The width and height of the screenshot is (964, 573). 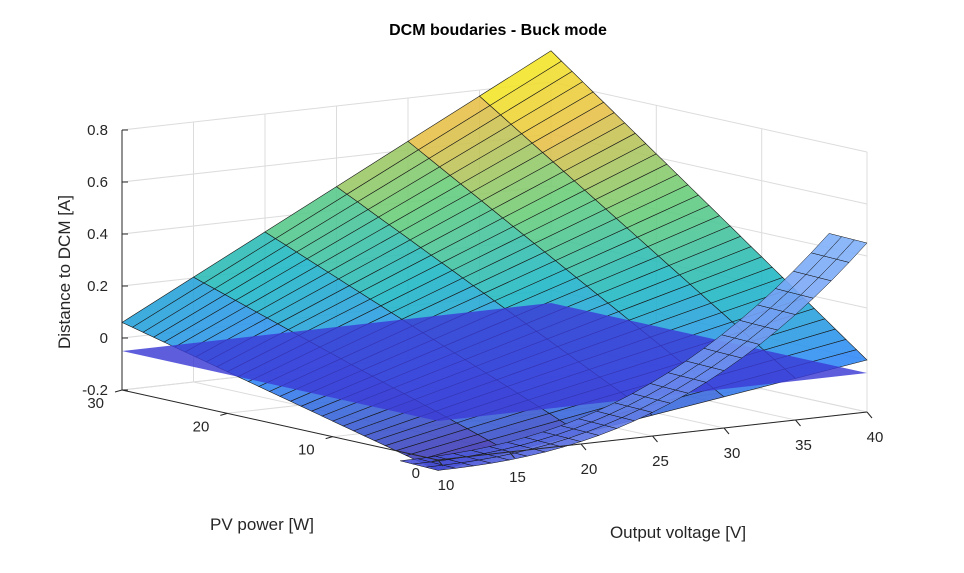 I want to click on z-tick-label: 0.8, so click(x=97, y=130).